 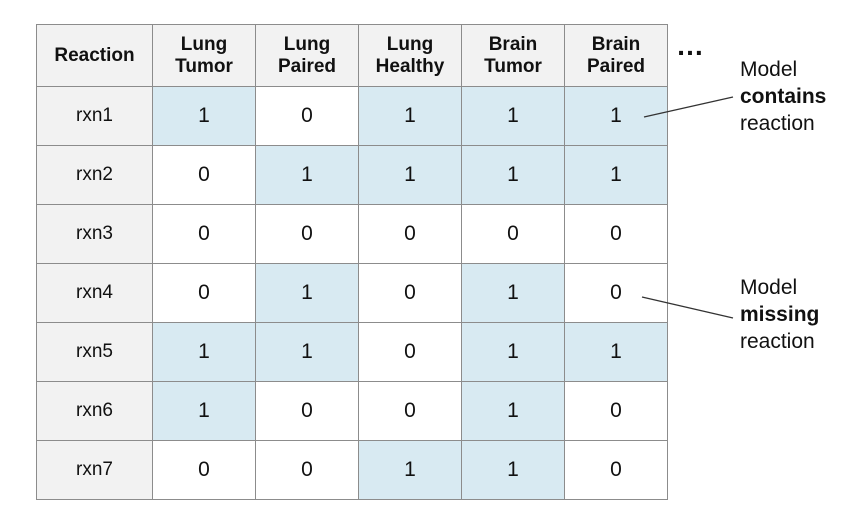 I want to click on column-header-2: Lung Healthy, so click(x=410, y=55).